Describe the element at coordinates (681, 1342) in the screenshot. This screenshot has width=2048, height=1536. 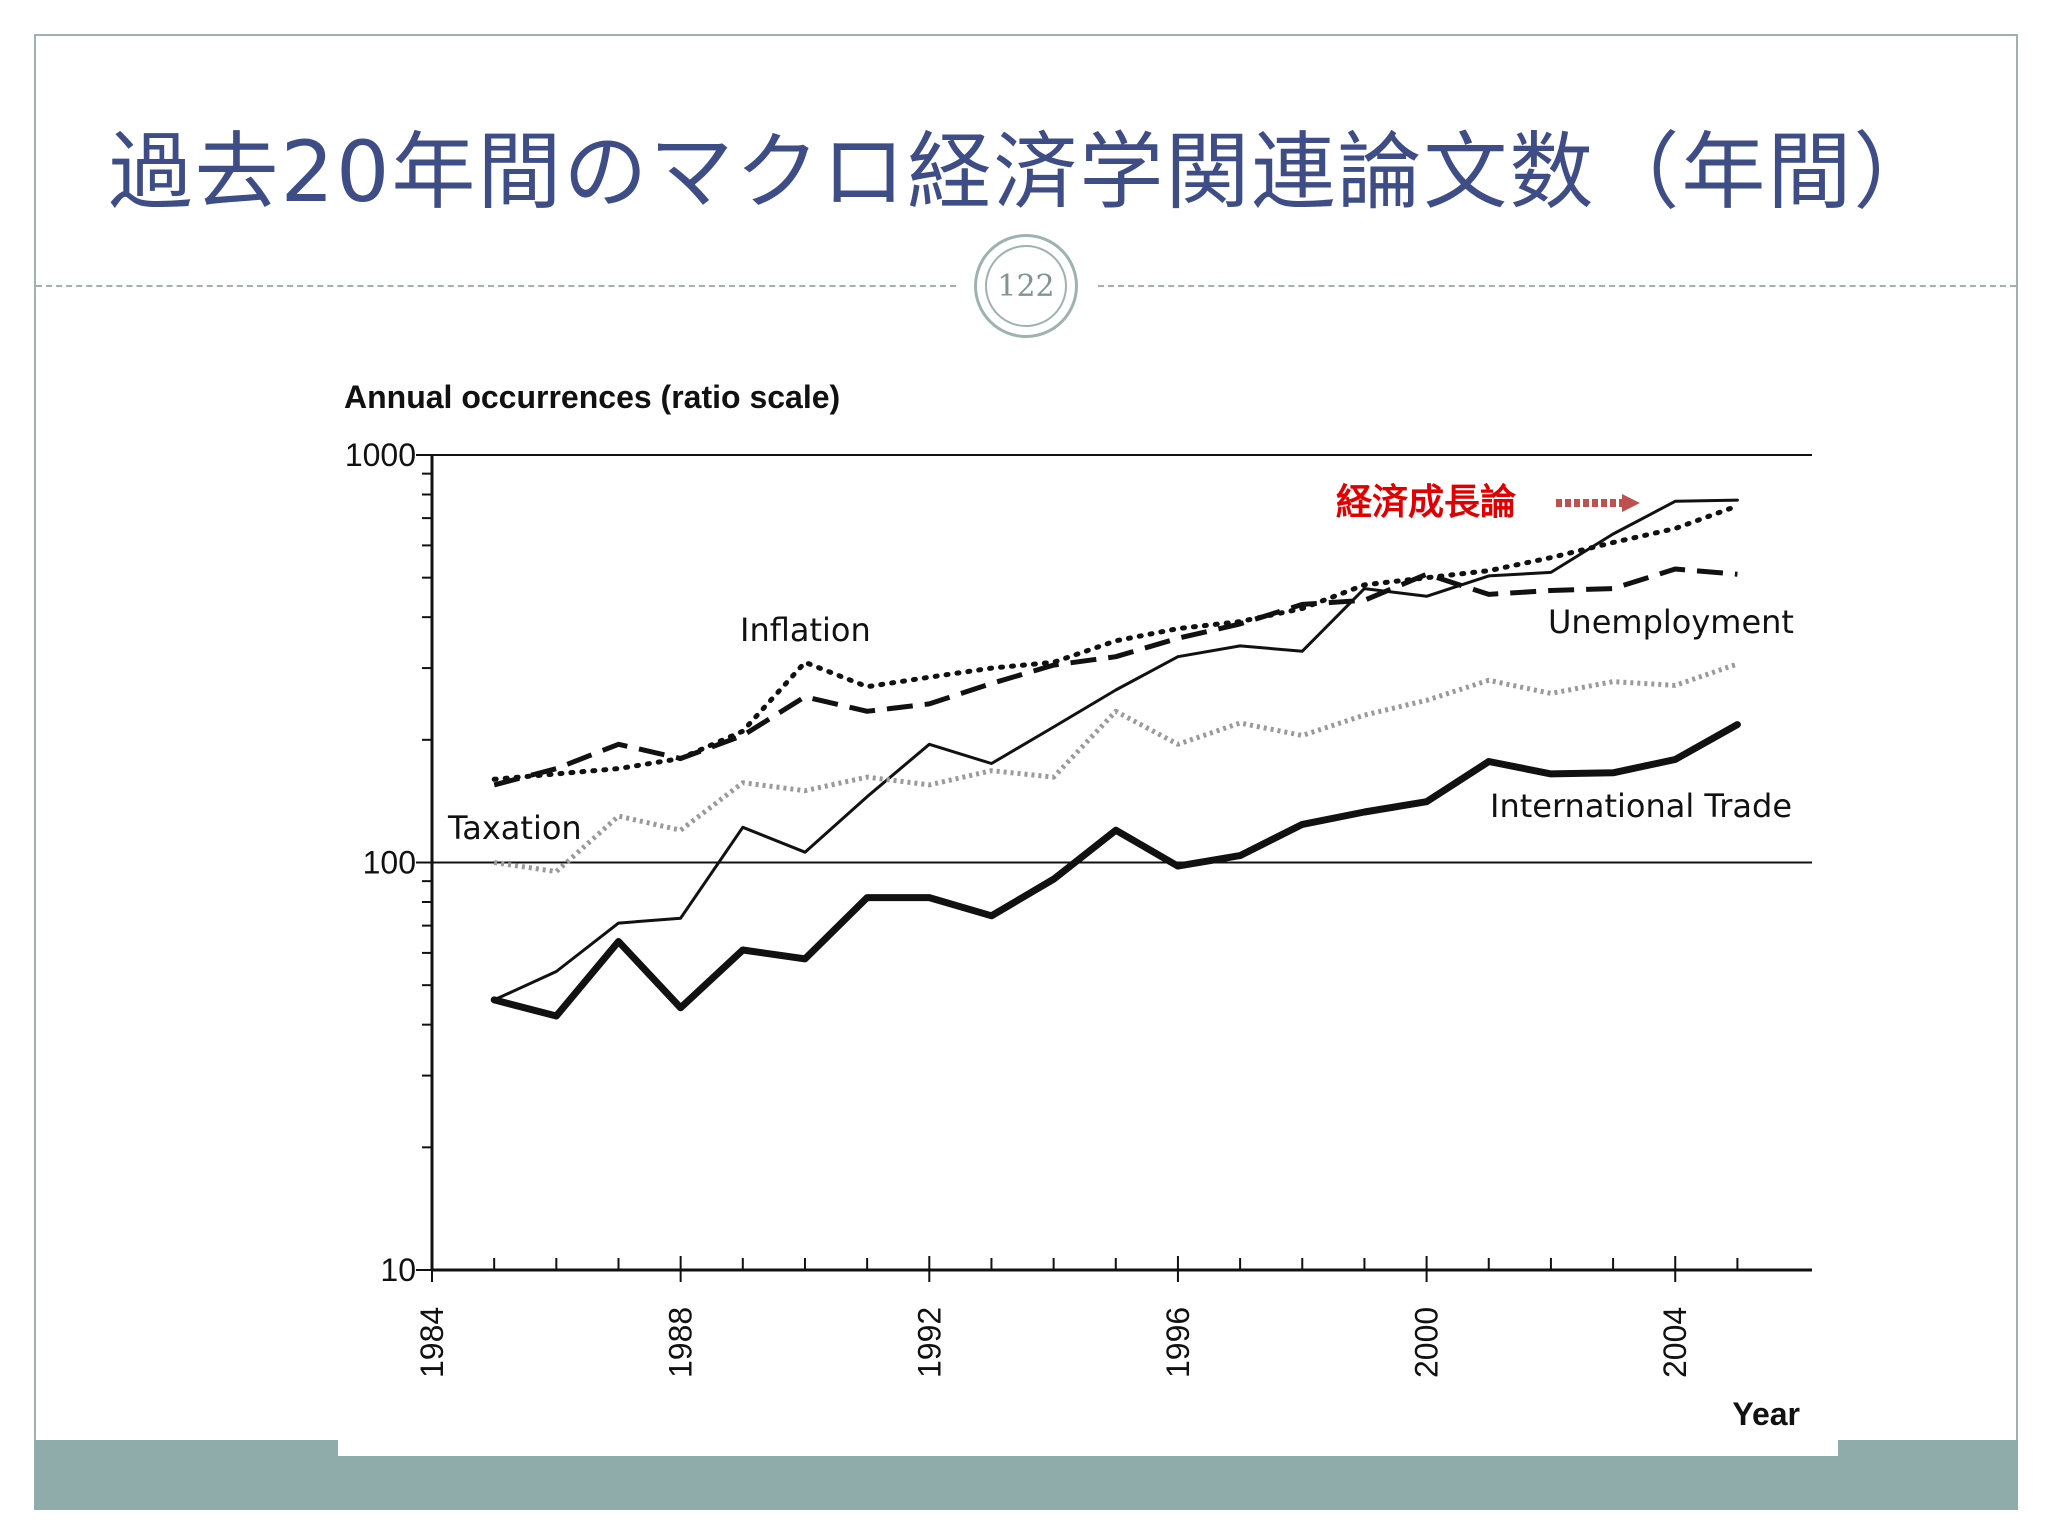
I see `x-tick-label: 1988` at that location.